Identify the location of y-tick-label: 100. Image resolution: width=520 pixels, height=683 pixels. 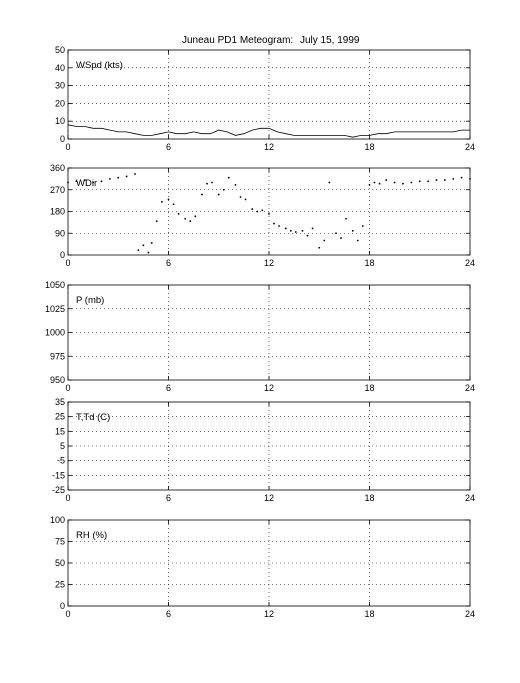
(57, 520).